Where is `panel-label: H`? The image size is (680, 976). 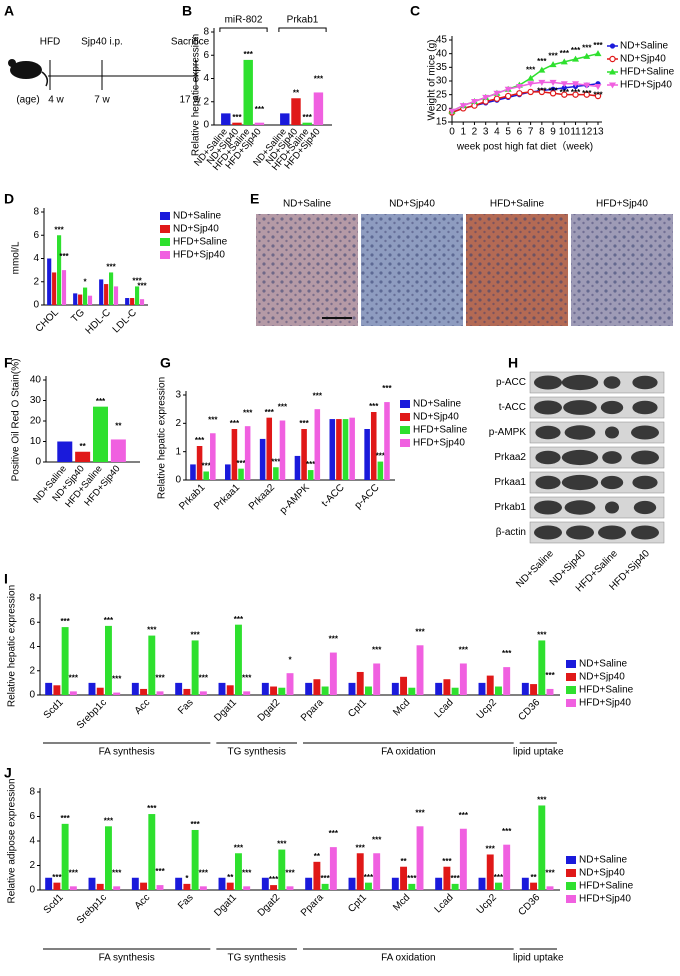 panel-label: H is located at coordinates (513, 363).